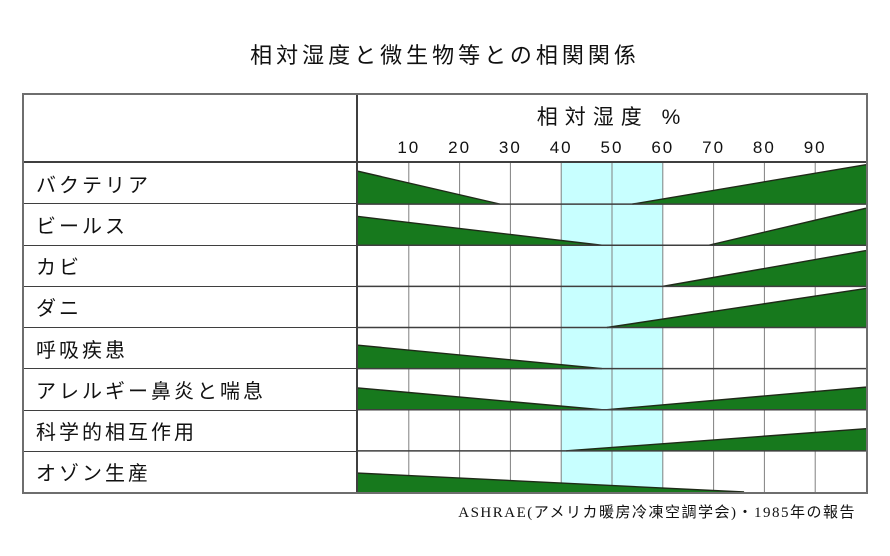 Image resolution: width=890 pixels, height=556 pixels. What do you see at coordinates (190, 349) in the screenshot?
I see `row-label-respiratory: 呼吸疾患` at bounding box center [190, 349].